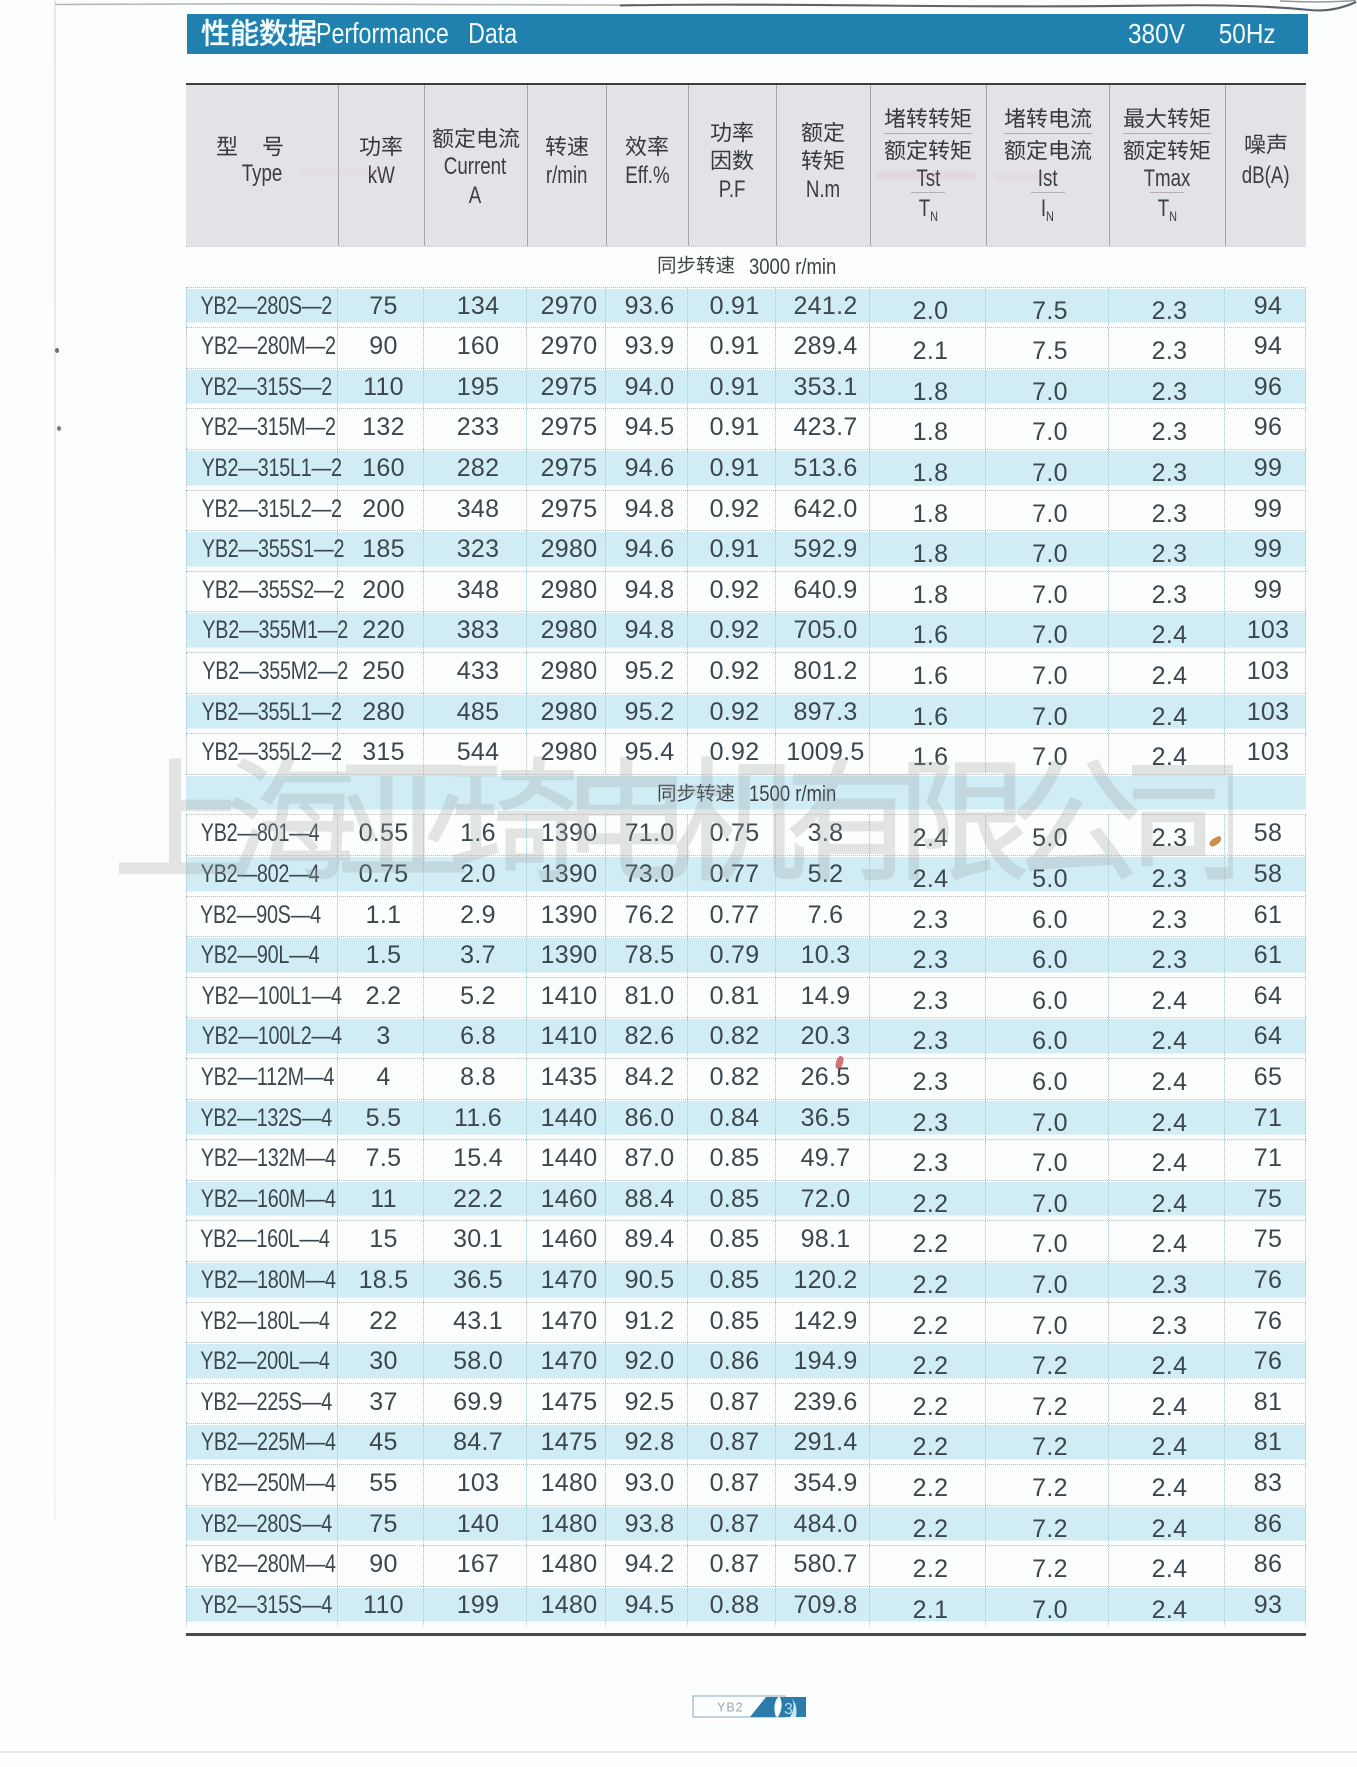 This screenshot has height=1767, width=1357. I want to click on svg-text: YB2, so click(730, 1708).